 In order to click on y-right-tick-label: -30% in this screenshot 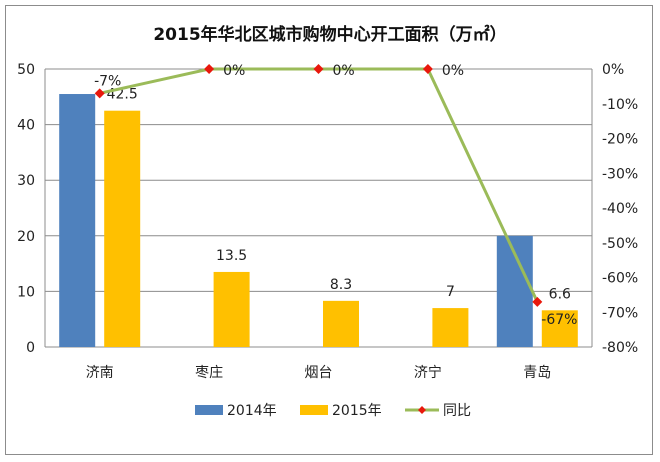, I will do `click(620, 174)`.